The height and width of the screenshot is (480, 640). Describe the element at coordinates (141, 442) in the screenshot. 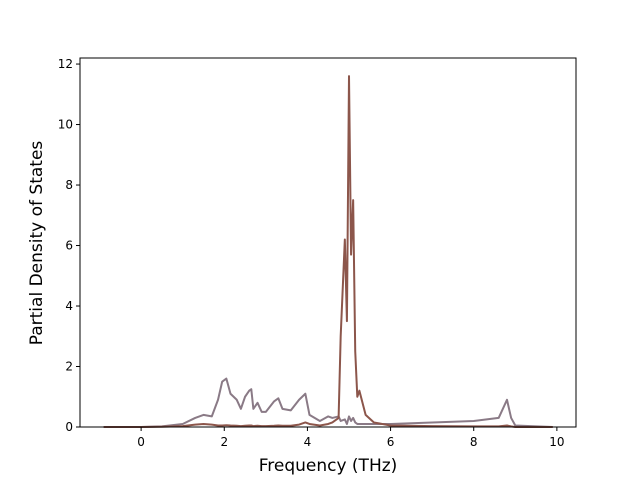

I see `x-tick-label: 0` at that location.